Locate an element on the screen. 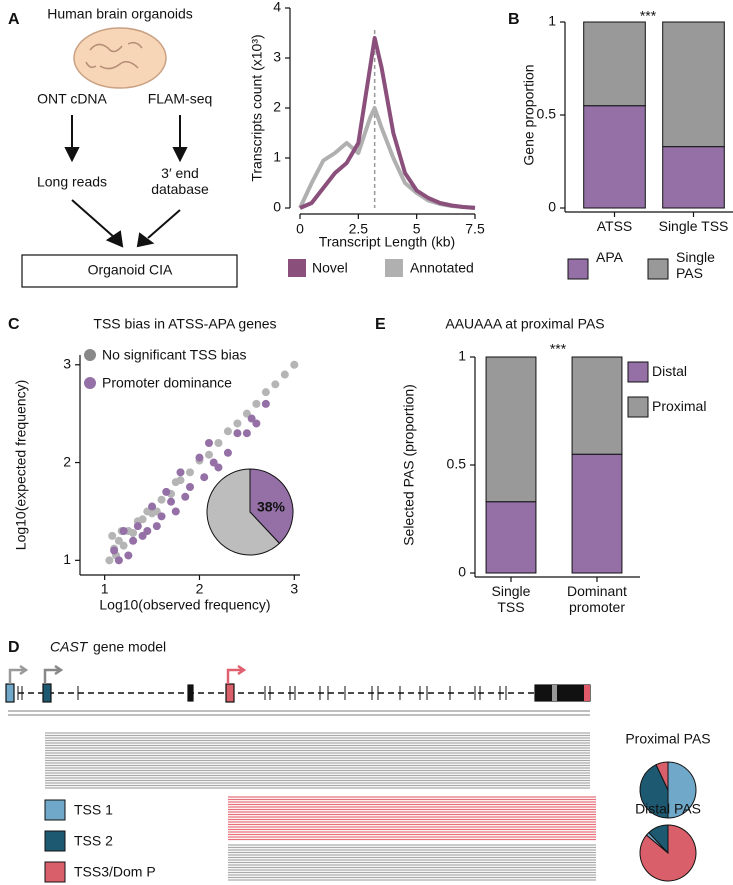  node-label: 3′ end database is located at coordinates (180, 181).